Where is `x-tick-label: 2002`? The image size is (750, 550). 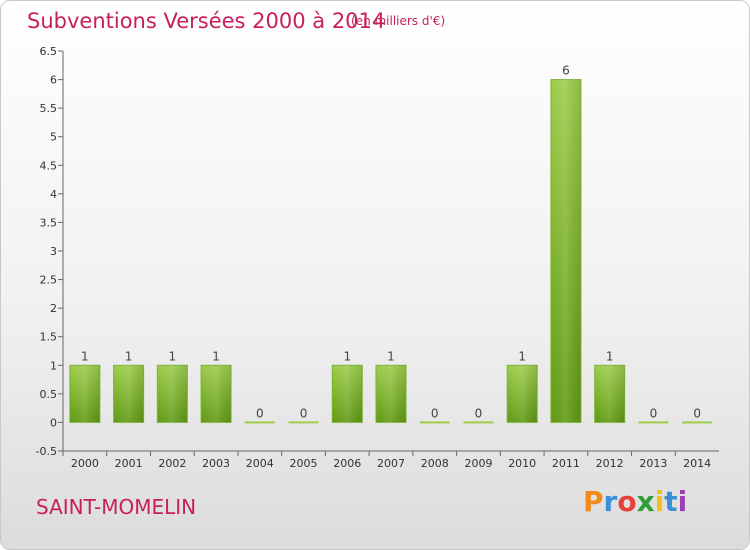 x-tick-label: 2002 is located at coordinates (172, 463).